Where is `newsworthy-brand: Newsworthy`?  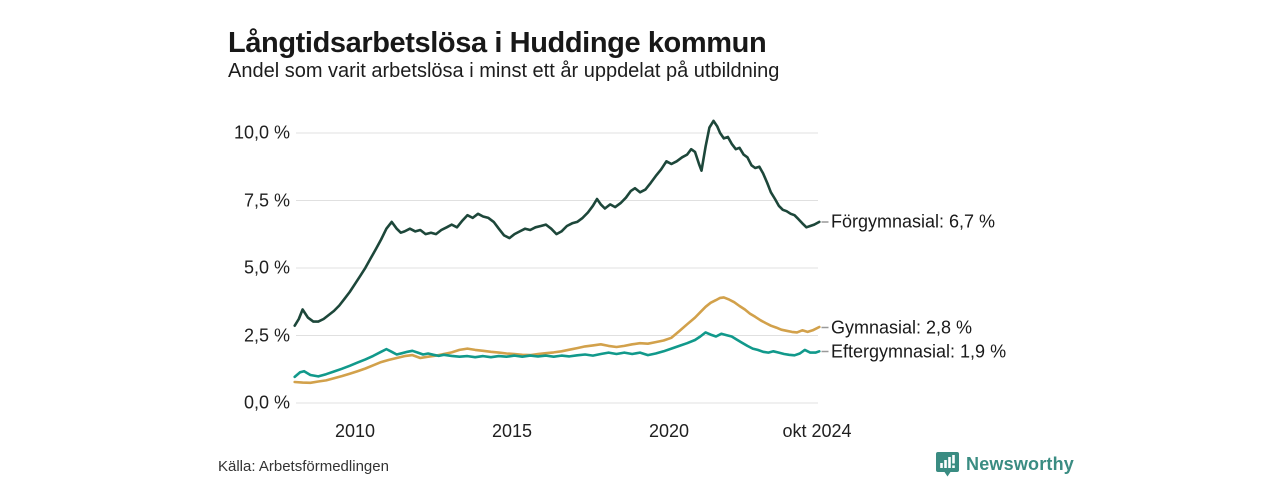 newsworthy-brand: Newsworthy is located at coordinates (1005, 464).